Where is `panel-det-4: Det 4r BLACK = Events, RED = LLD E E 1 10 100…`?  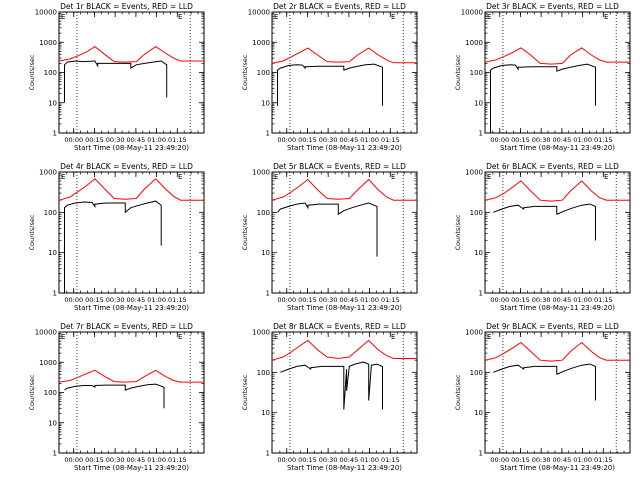
panel-det-4: Det 4r BLACK = Events, RED = LLD E E 1 10 100… is located at coordinates (116, 237).